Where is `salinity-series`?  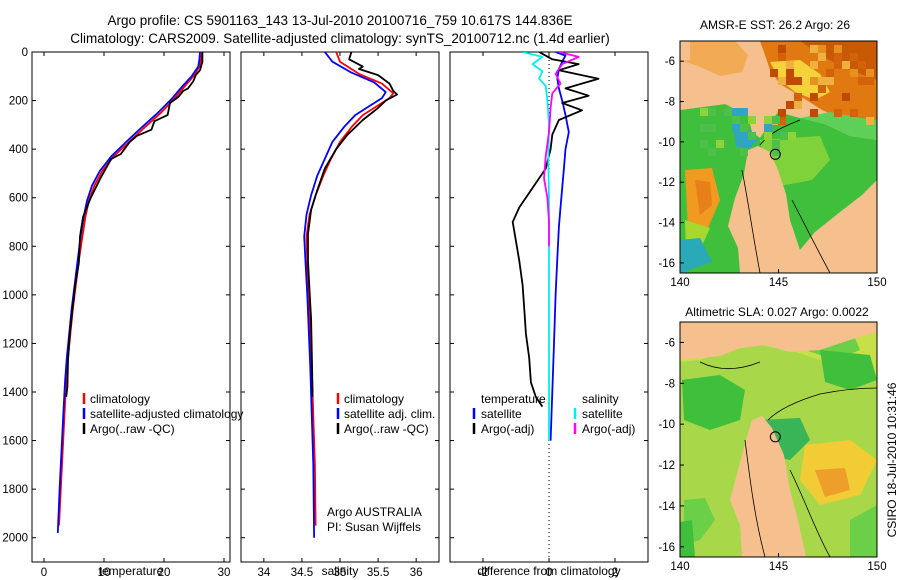
salinity-series is located at coordinates (350, 295).